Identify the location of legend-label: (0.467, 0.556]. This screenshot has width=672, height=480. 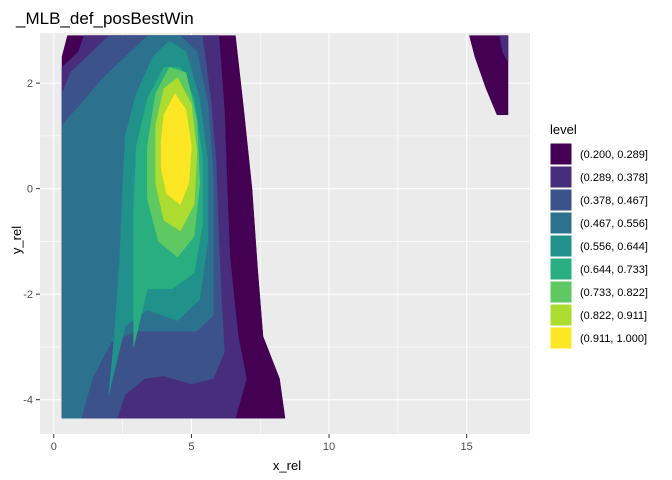
(614, 224).